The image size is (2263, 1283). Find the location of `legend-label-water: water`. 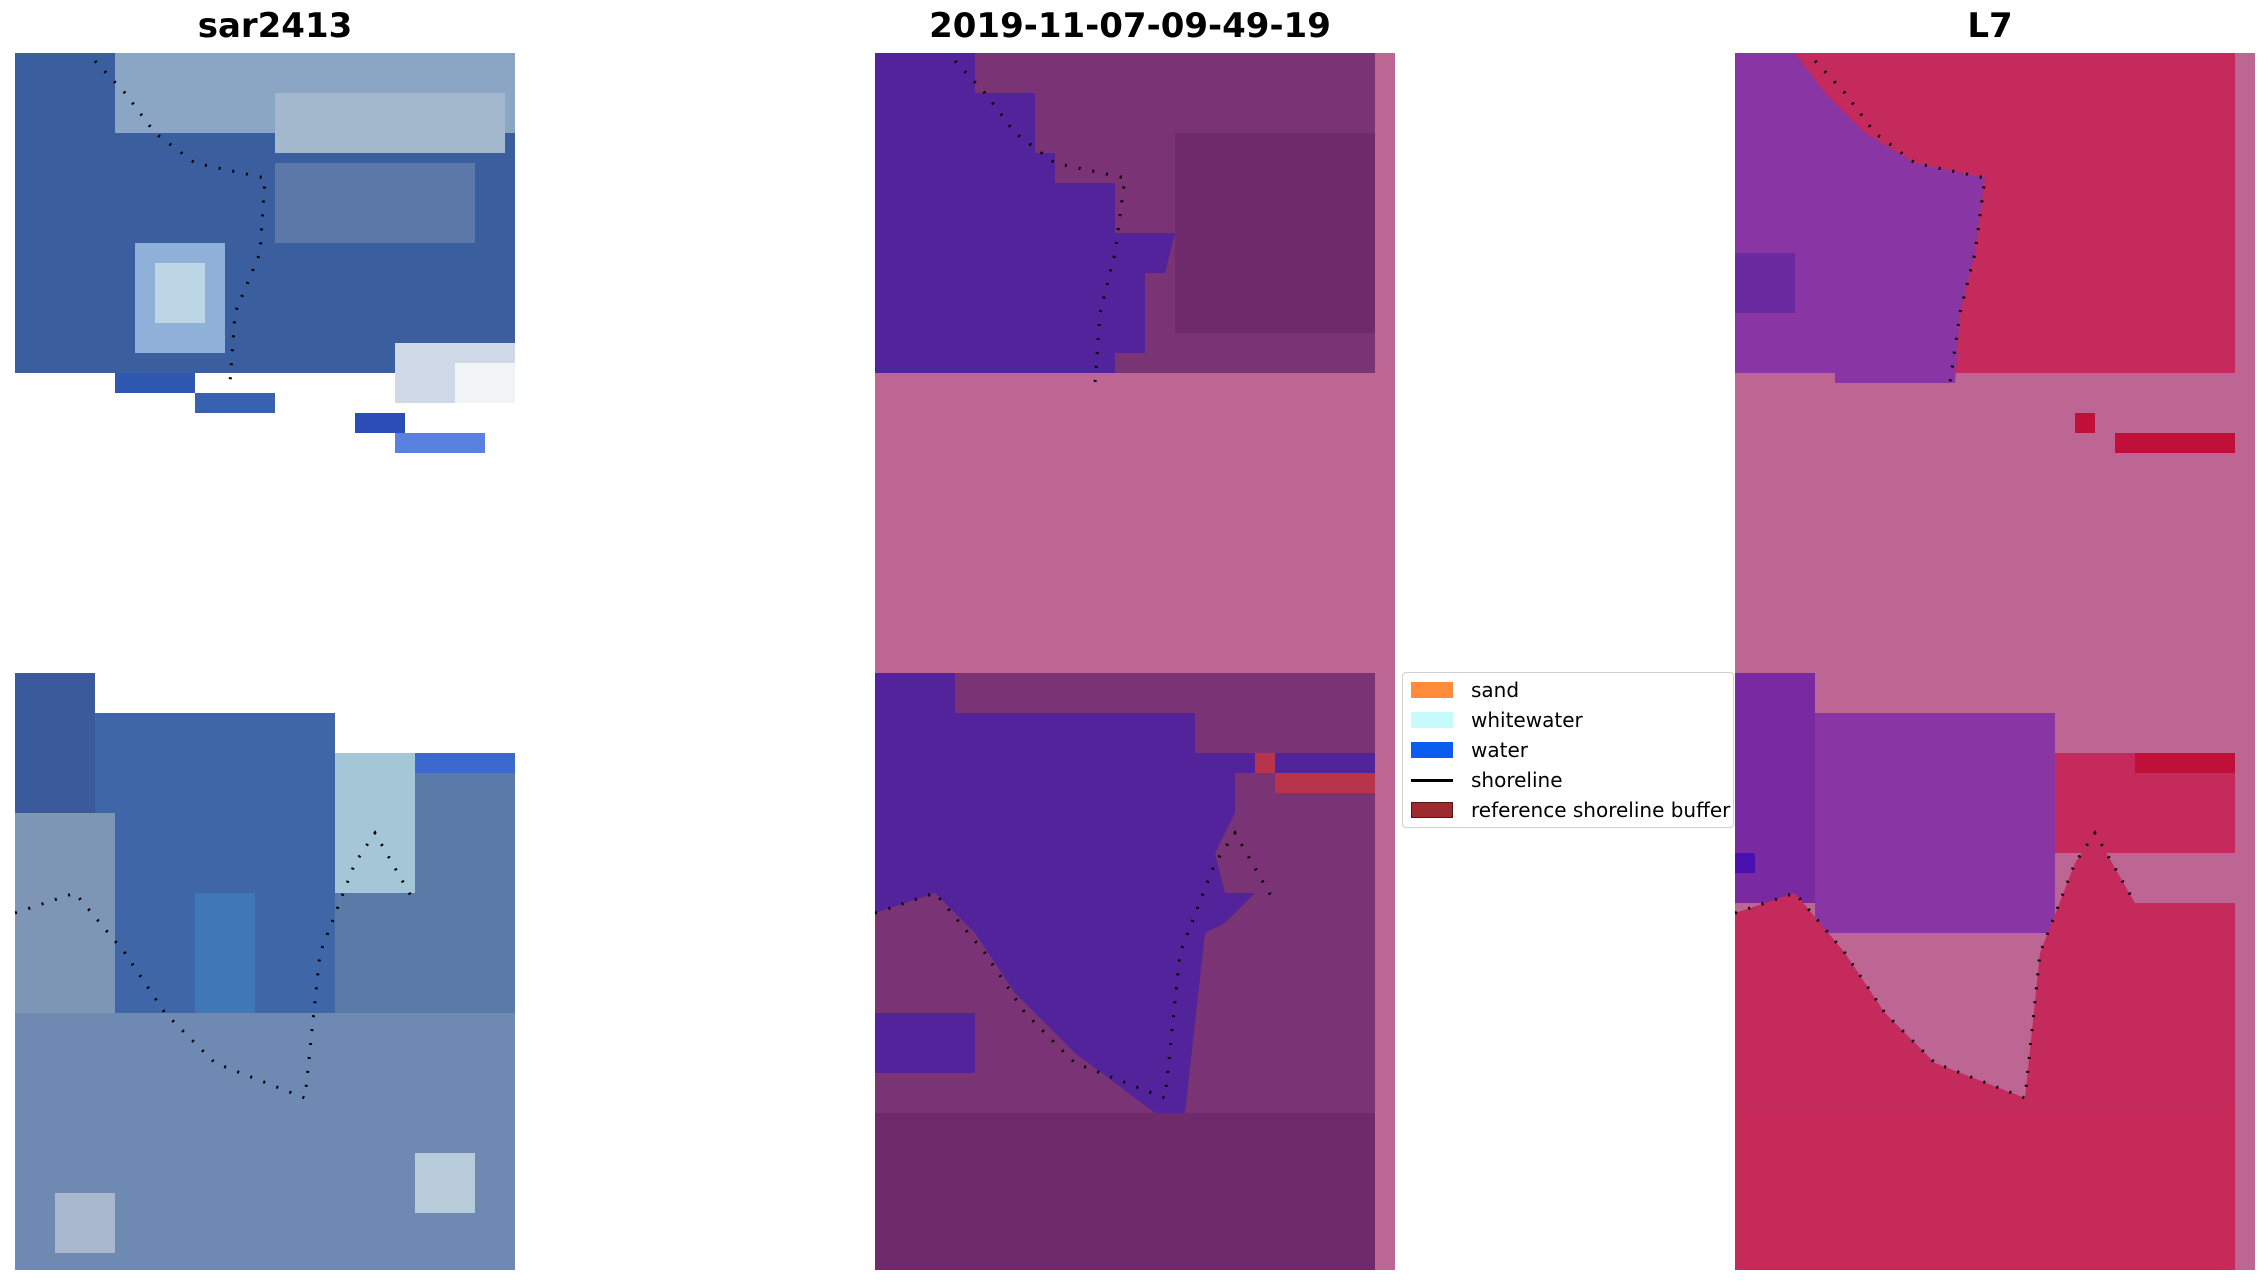

legend-label-water: water is located at coordinates (1499, 750).